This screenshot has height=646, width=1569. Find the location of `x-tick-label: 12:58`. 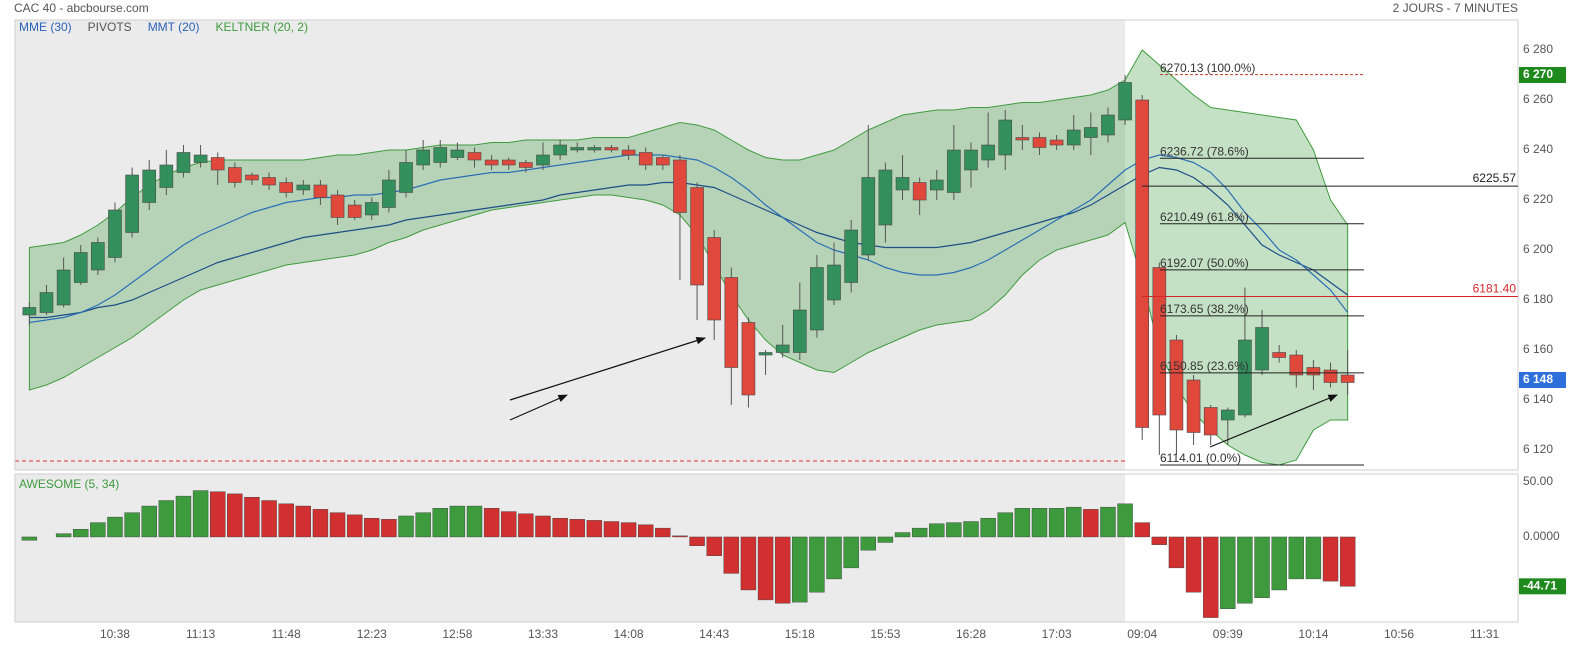

x-tick-label: 12:58 is located at coordinates (457, 634).